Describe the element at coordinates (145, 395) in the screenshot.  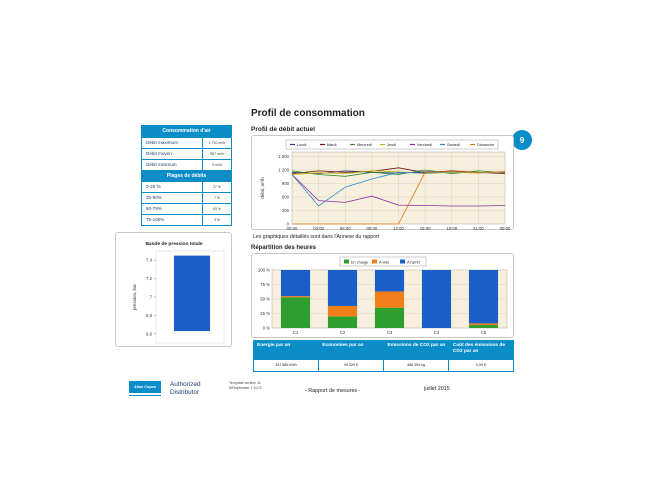
I see `logo-underline` at that location.